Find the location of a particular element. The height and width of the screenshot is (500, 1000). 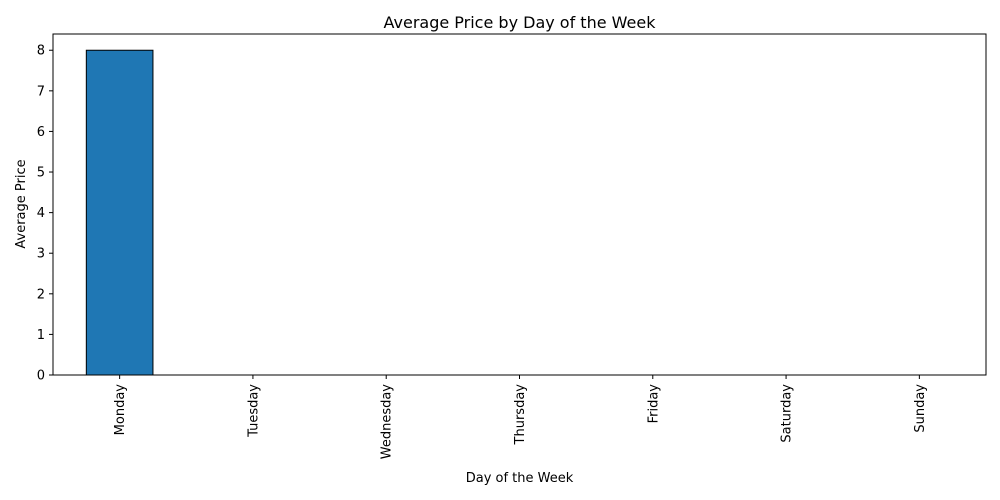

y-tick-label-1: 1 is located at coordinates (41, 335).